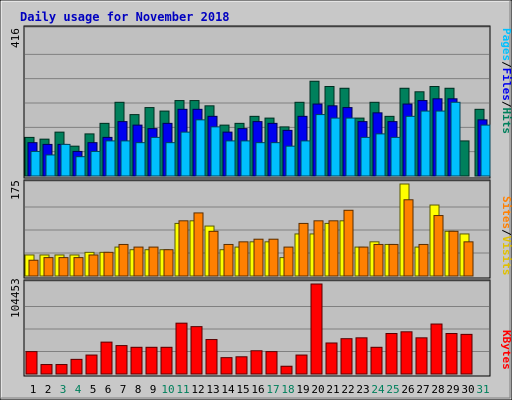  I want to click on max-label-hits: 416, so click(15, 38).